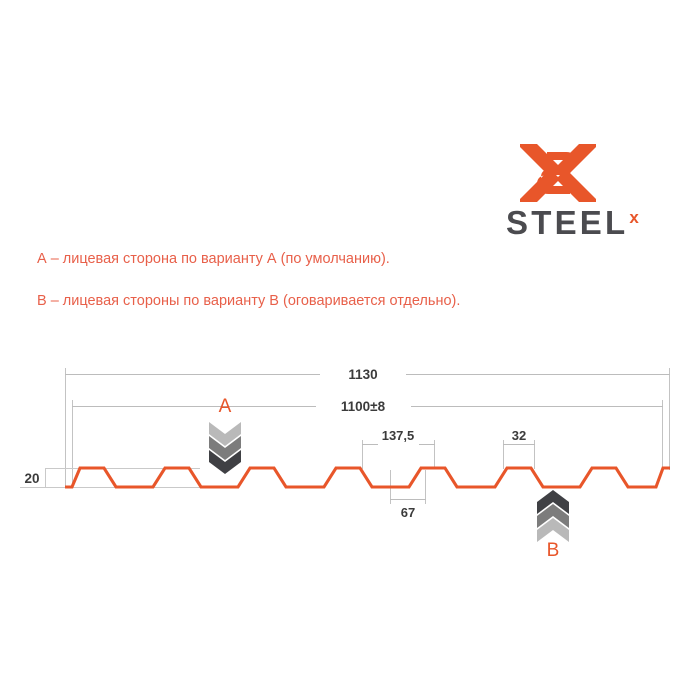  What do you see at coordinates (519, 448) in the screenshot?
I see `dimension-rib-top-width: 32` at bounding box center [519, 448].